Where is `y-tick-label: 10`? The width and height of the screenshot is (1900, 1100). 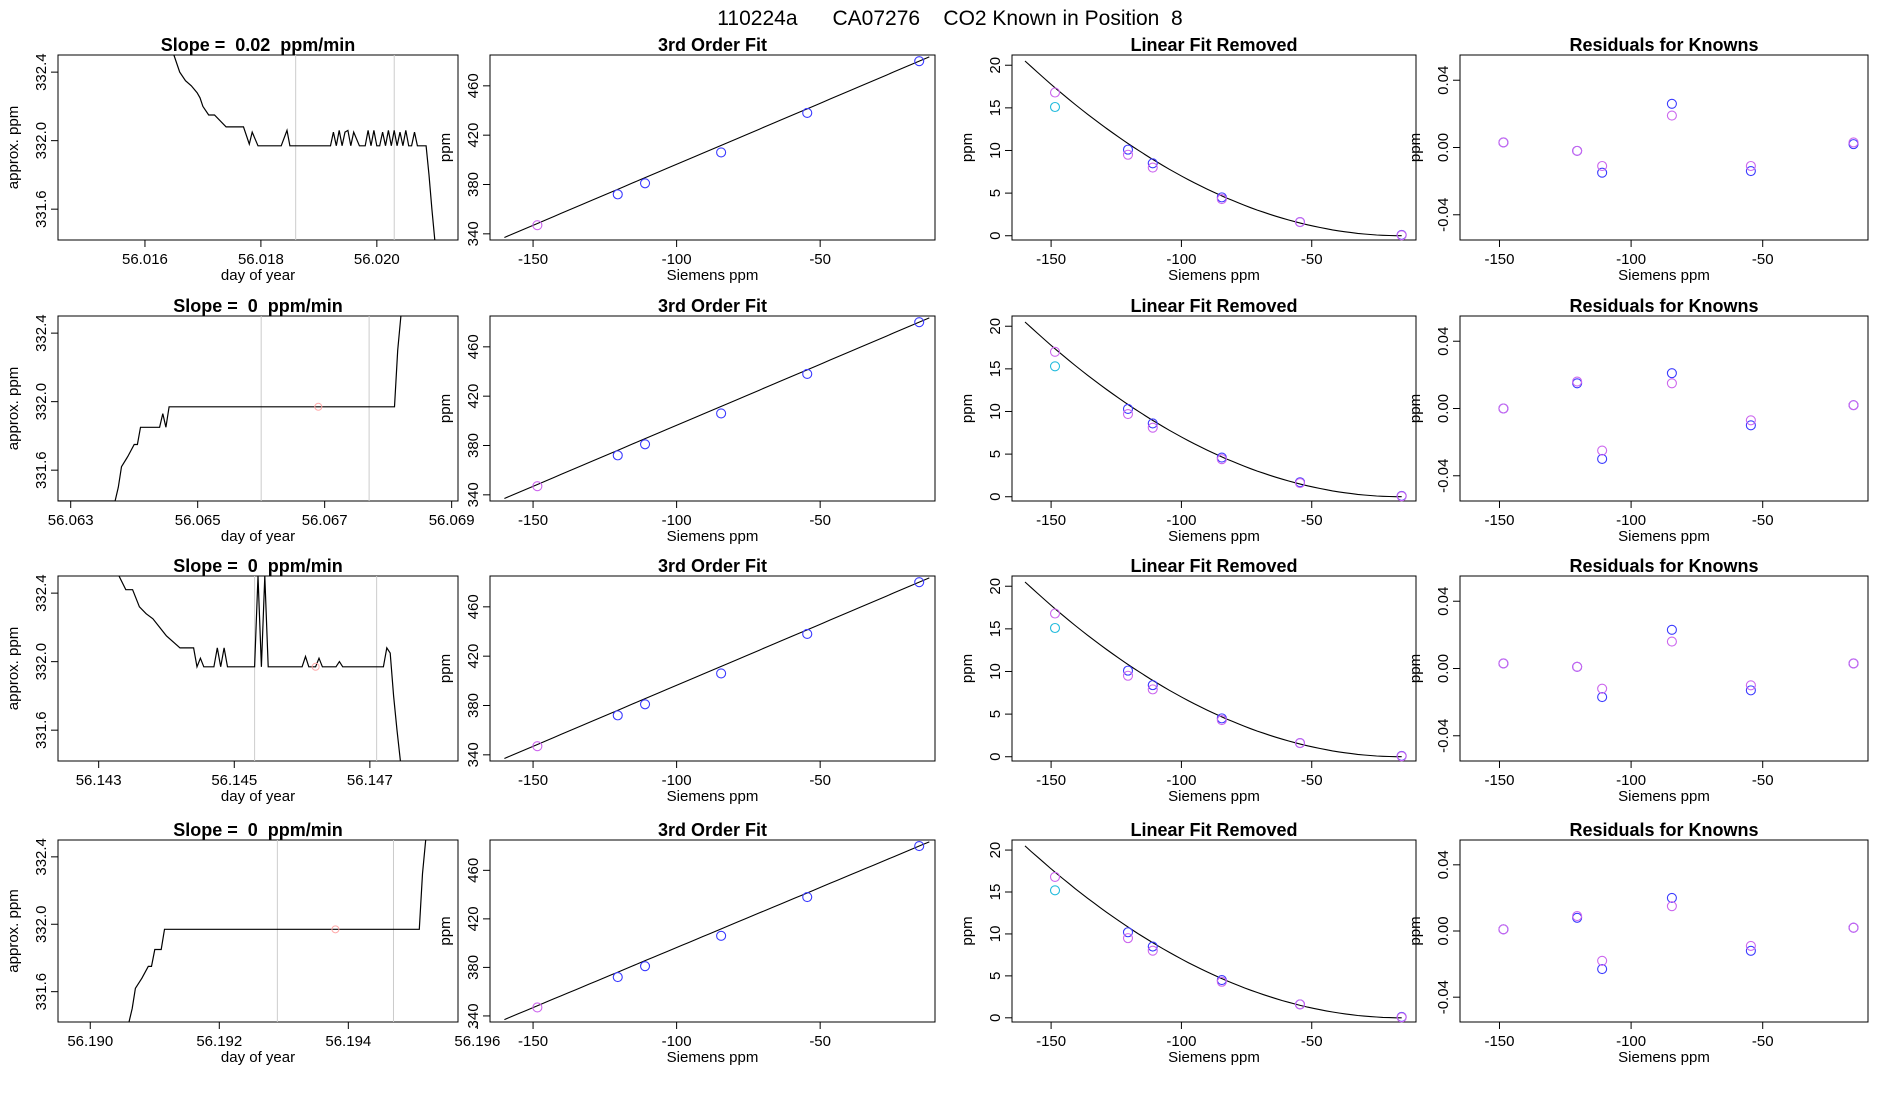
y-tick-label: 10 is located at coordinates (995, 411).